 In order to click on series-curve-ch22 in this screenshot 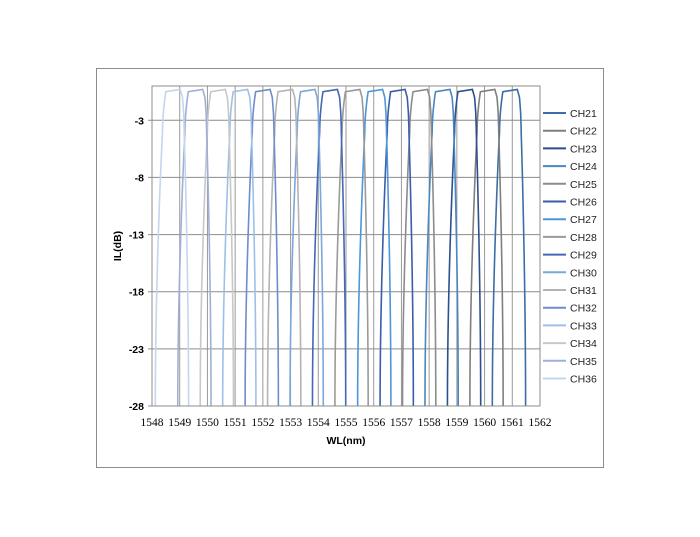, I will do `click(486, 247)`.